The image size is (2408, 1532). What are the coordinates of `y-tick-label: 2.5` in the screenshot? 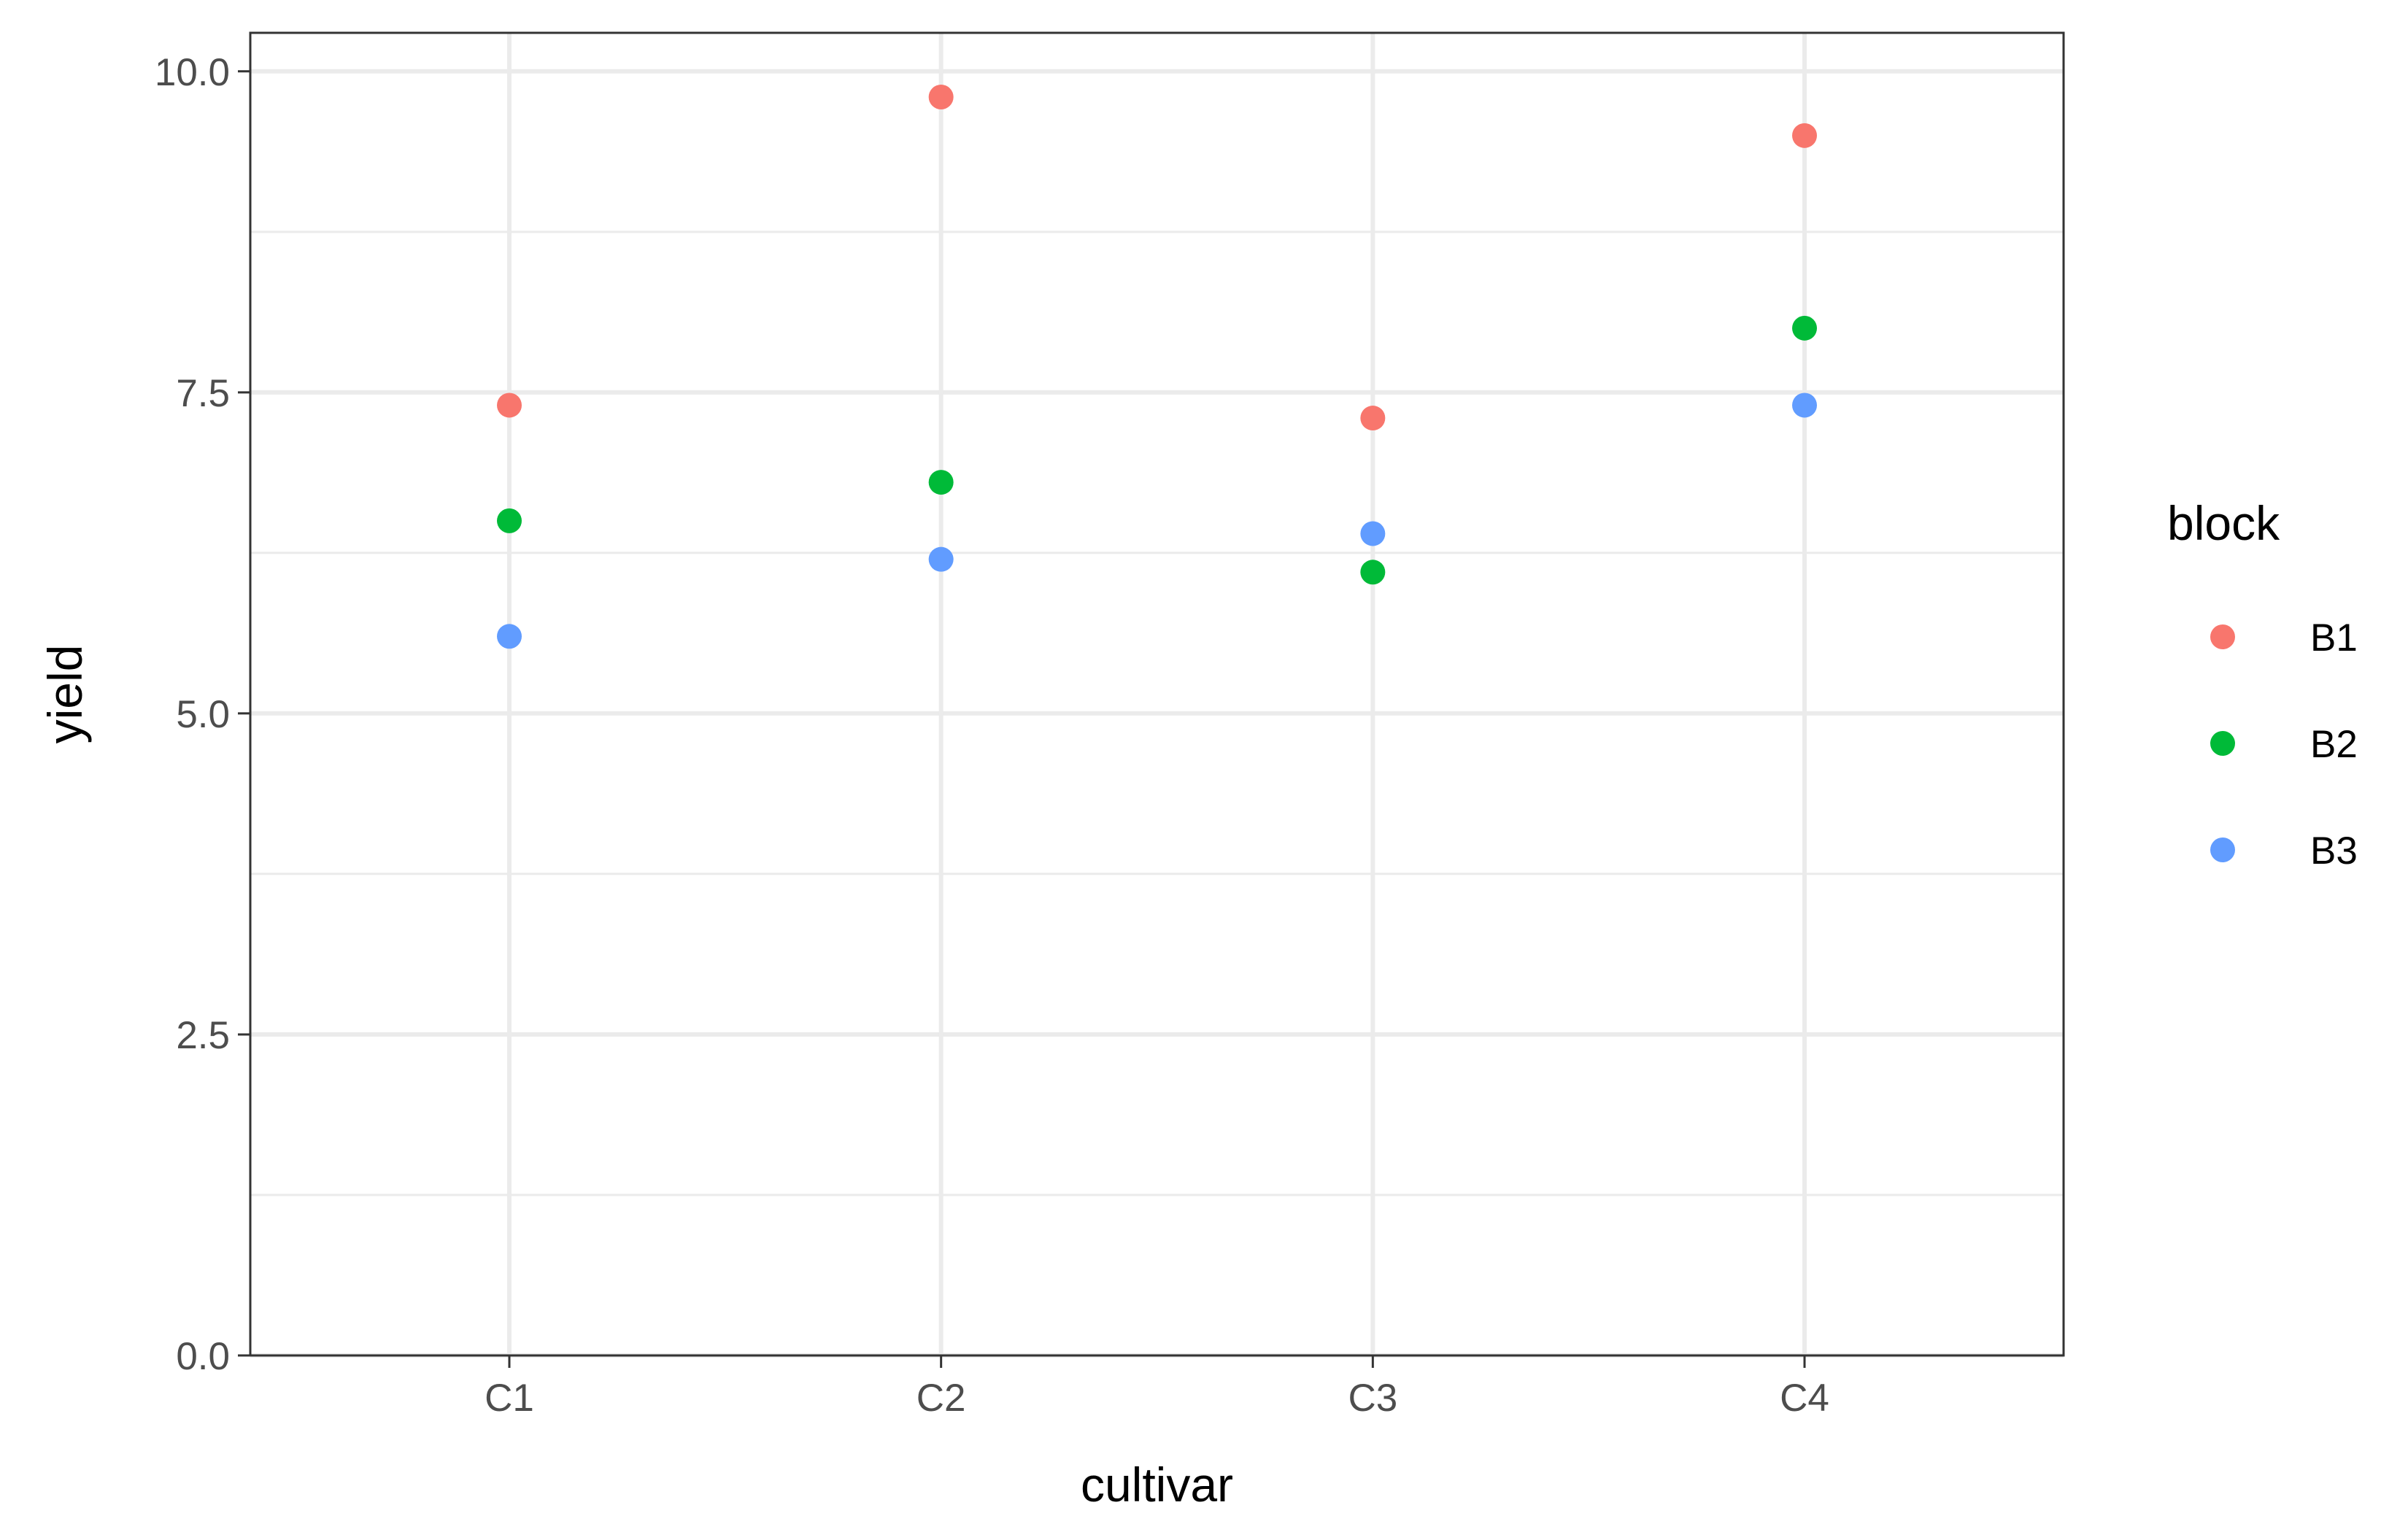 It's located at (203, 1036).